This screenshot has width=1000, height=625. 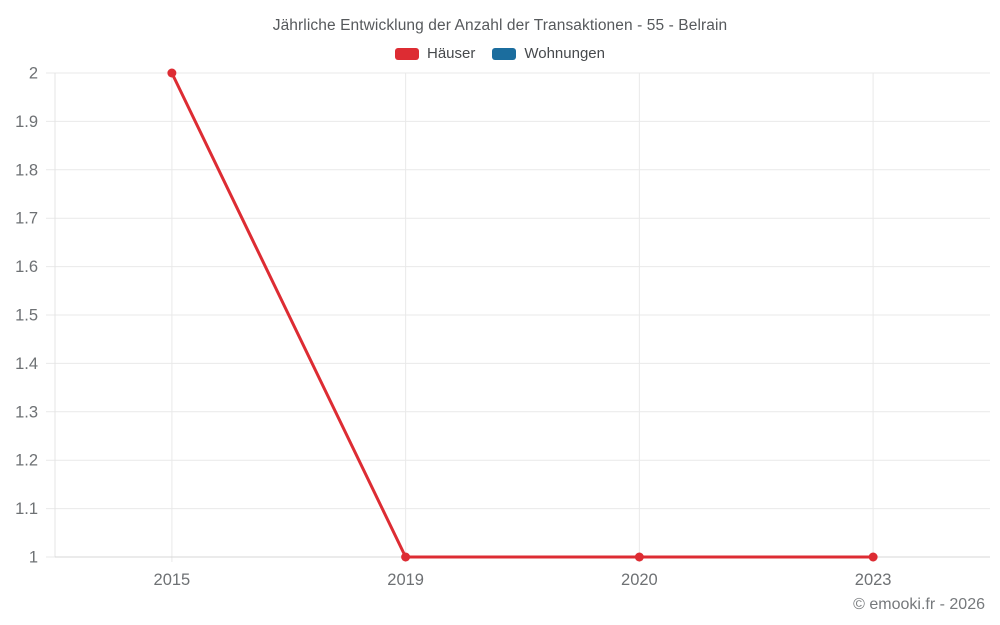 What do you see at coordinates (172, 580) in the screenshot?
I see `x-tick-label: 2015` at bounding box center [172, 580].